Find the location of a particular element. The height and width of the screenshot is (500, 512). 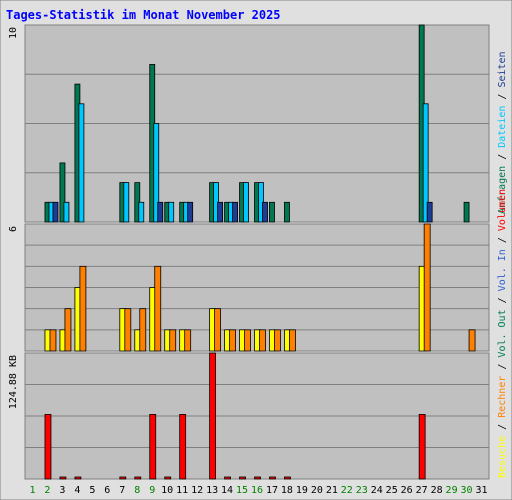

x-label-day-29: 29 is located at coordinates (452, 490).